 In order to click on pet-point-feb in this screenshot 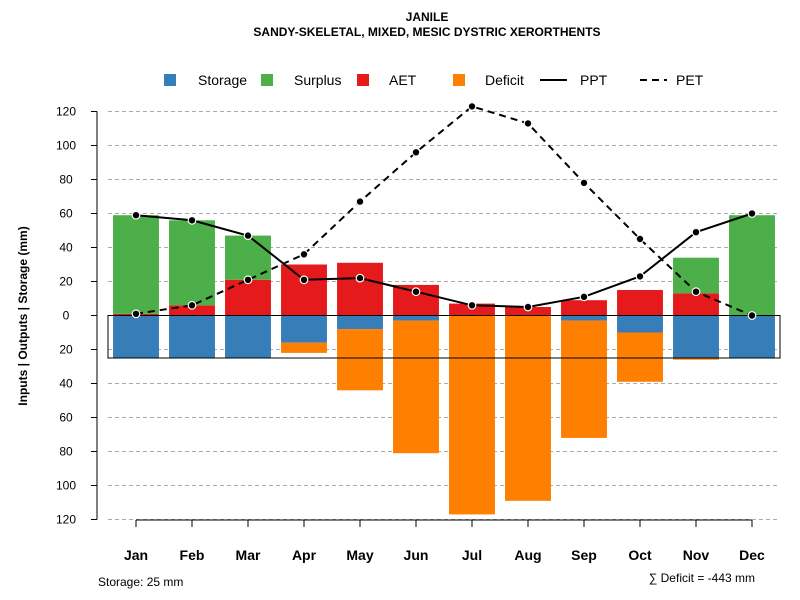, I will do `click(192, 305)`.